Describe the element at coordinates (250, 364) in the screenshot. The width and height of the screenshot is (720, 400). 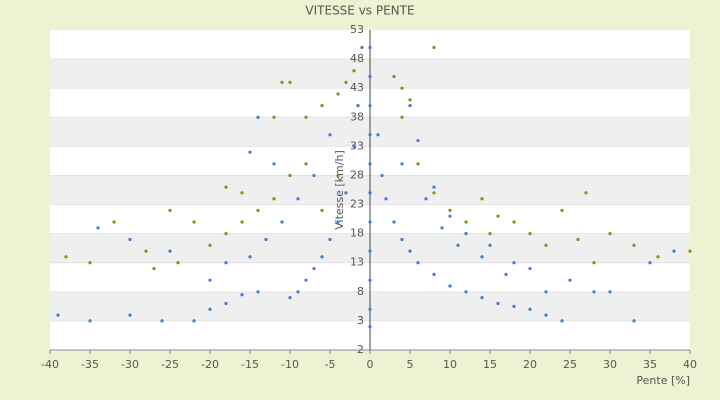
I see `x-tick-label: -15` at that location.